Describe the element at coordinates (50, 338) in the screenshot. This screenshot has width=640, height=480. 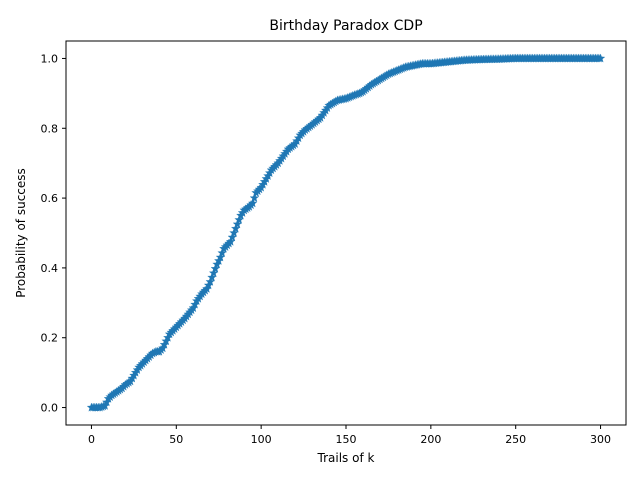
I see `y-tick-label: 0.2` at that location.